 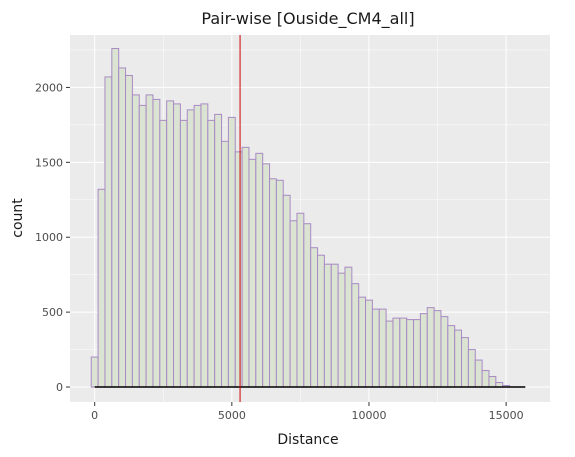 I want to click on y-tick-label: 2000, so click(x=49, y=87).